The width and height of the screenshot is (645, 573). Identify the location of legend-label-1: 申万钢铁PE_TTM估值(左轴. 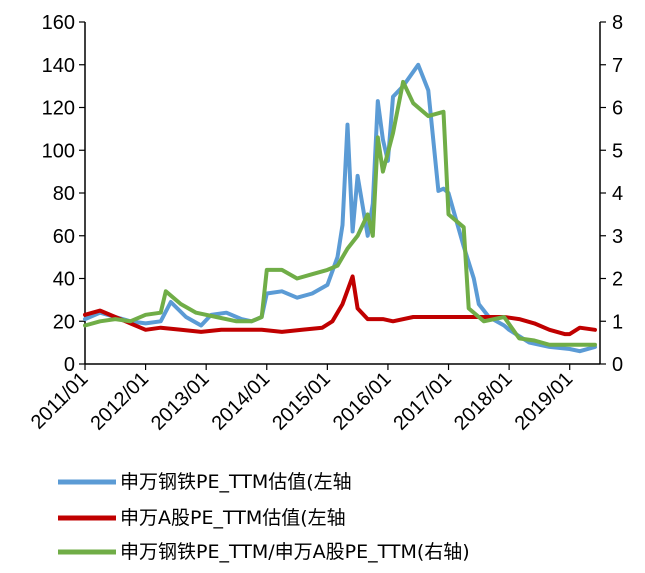
(236, 482).